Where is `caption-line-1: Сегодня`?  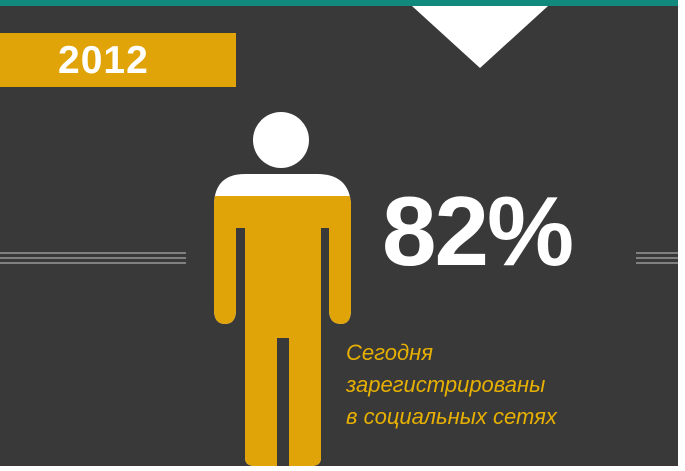
caption-line-1: Сегодня is located at coordinates (389, 352).